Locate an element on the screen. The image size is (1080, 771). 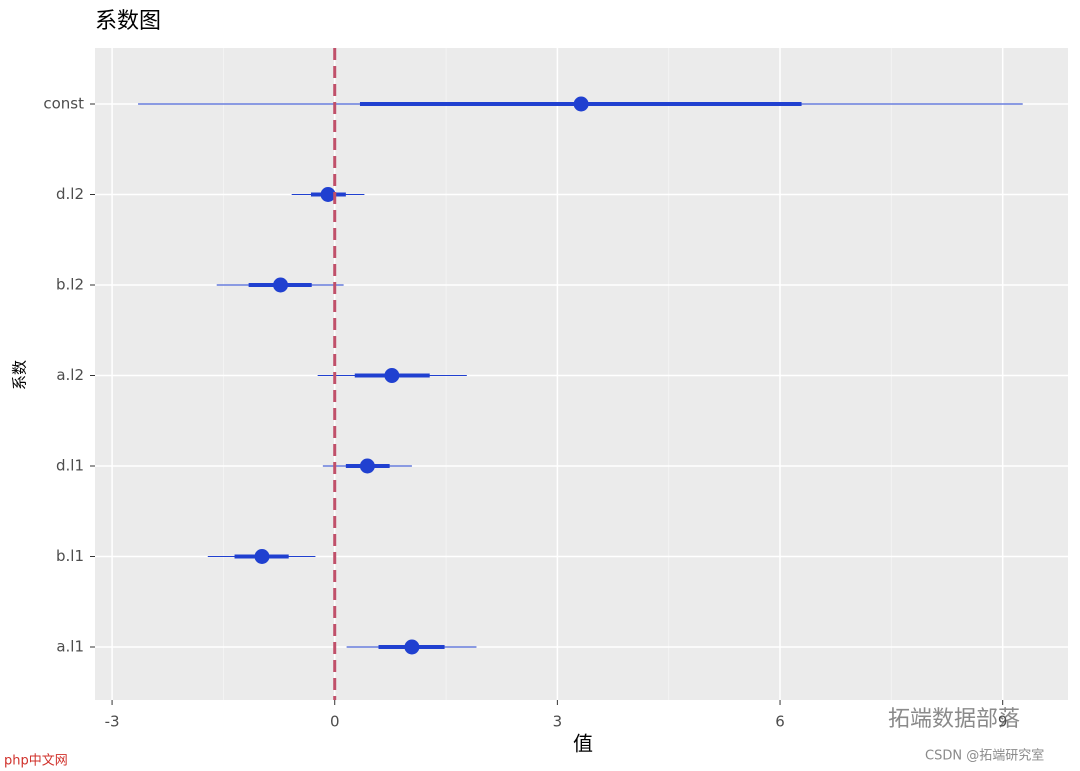
y-tick-label: d.l1 is located at coordinates (70, 466).